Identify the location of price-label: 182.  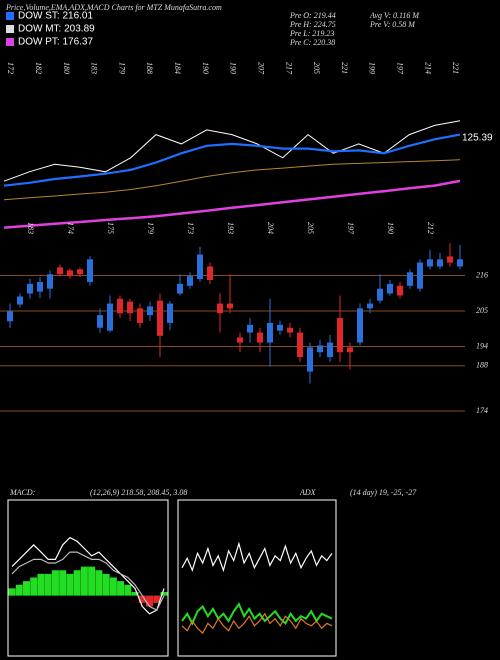
(38, 68).